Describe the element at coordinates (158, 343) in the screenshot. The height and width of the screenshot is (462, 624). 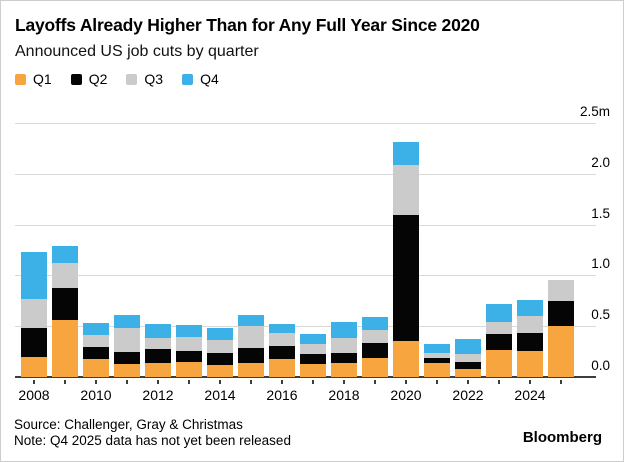
I see `bar-segment-2012-Q3` at that location.